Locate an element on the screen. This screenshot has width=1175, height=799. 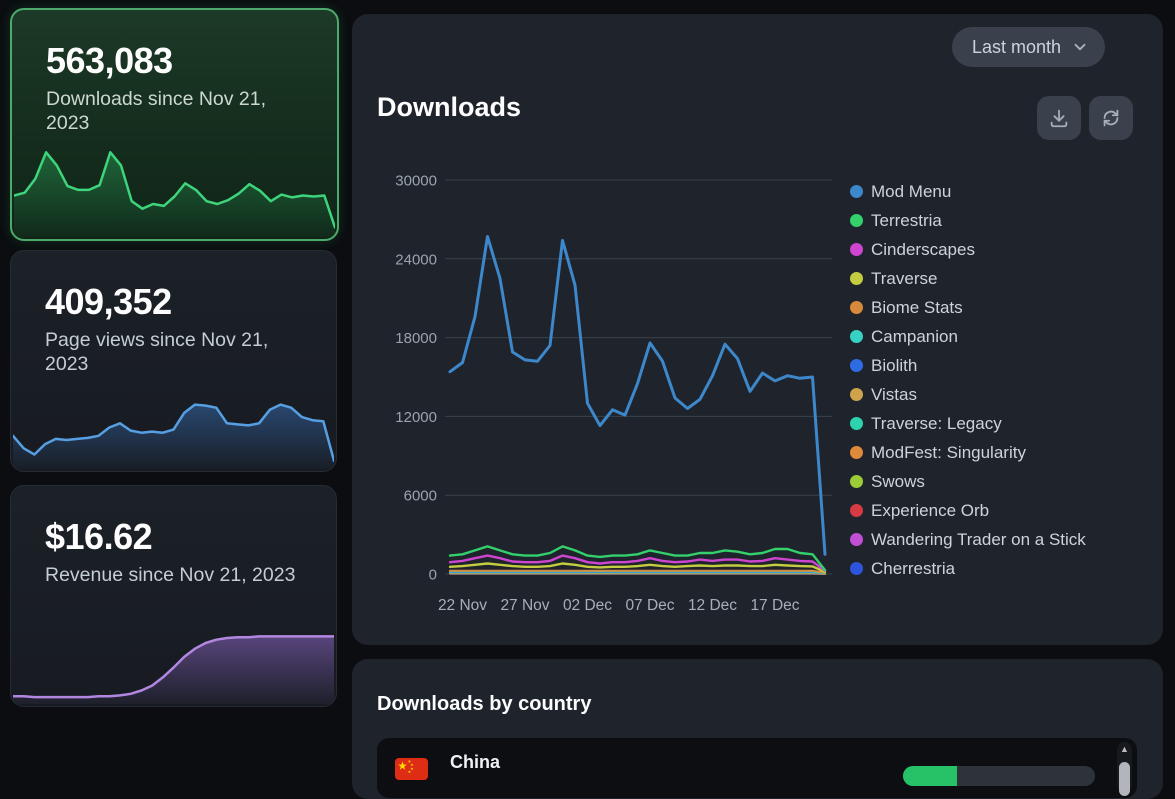
country-list-scrollbar: ▲ is located at coordinates (1124, 767).